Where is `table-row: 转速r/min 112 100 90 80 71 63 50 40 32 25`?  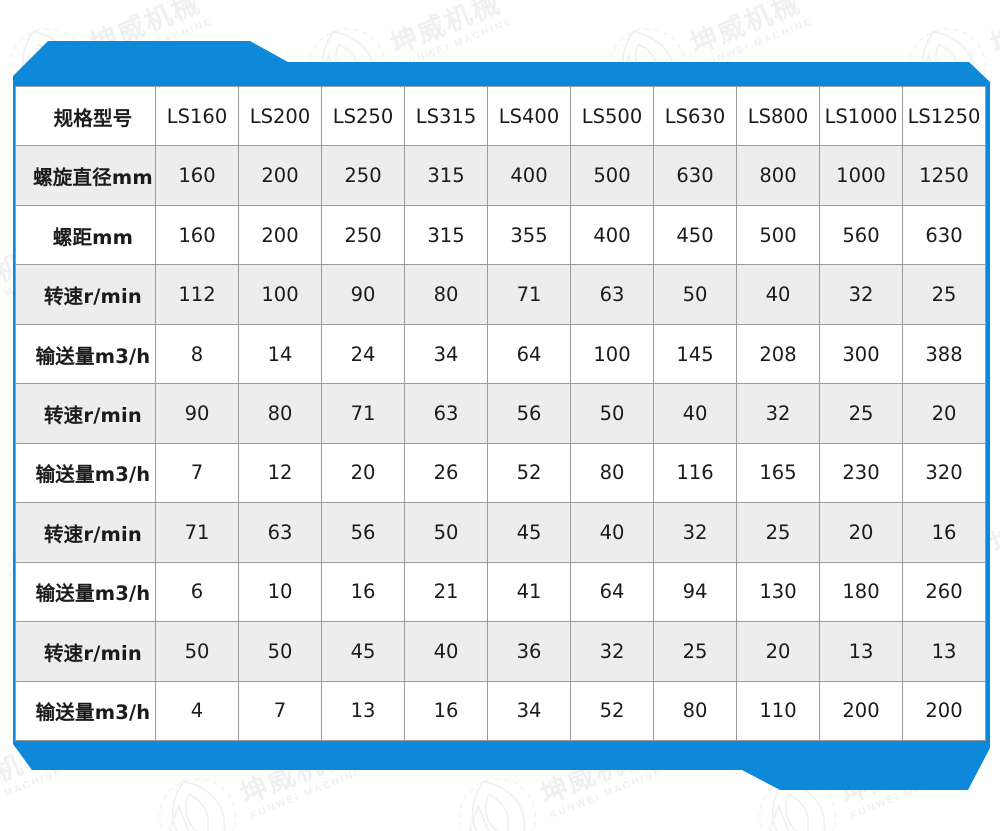 table-row: 转速r/min 112 100 90 80 71 63 50 40 32 25 is located at coordinates (500, 294).